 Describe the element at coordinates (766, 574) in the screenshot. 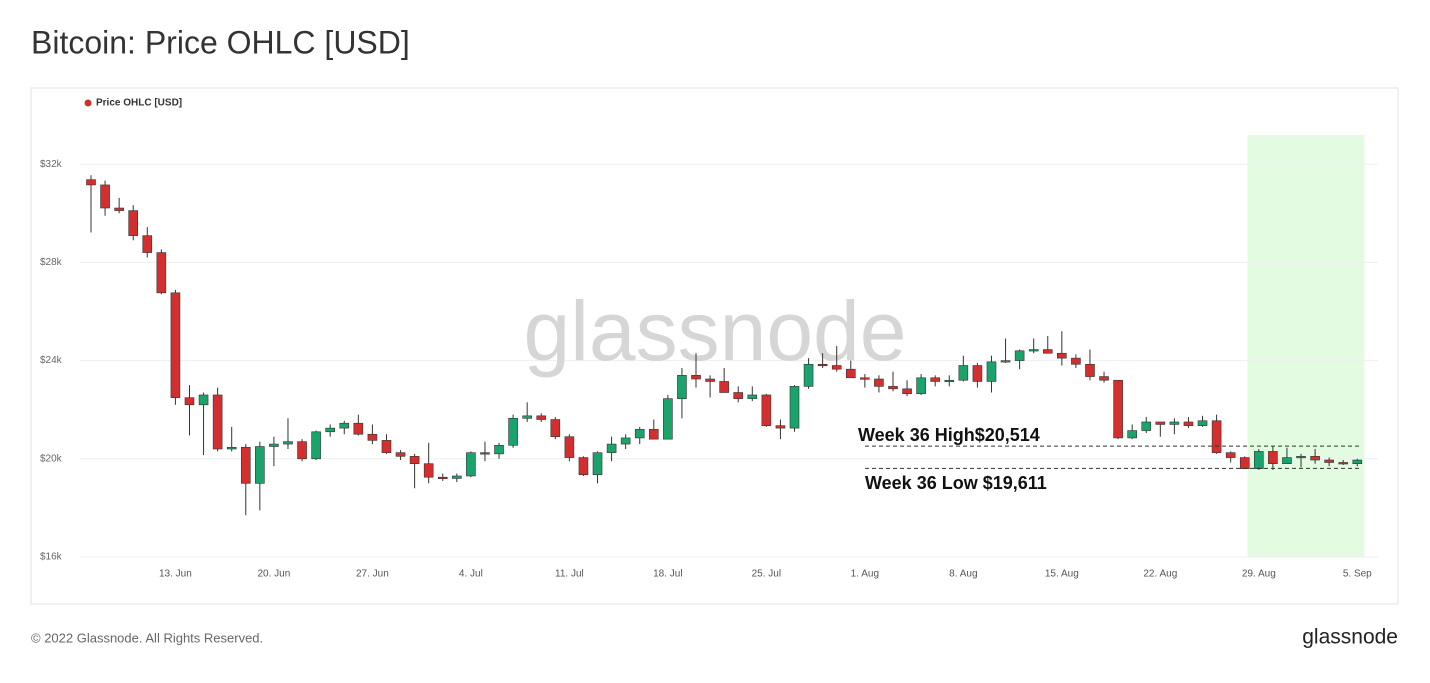

I see `x-tick-label: 25. Jul` at that location.